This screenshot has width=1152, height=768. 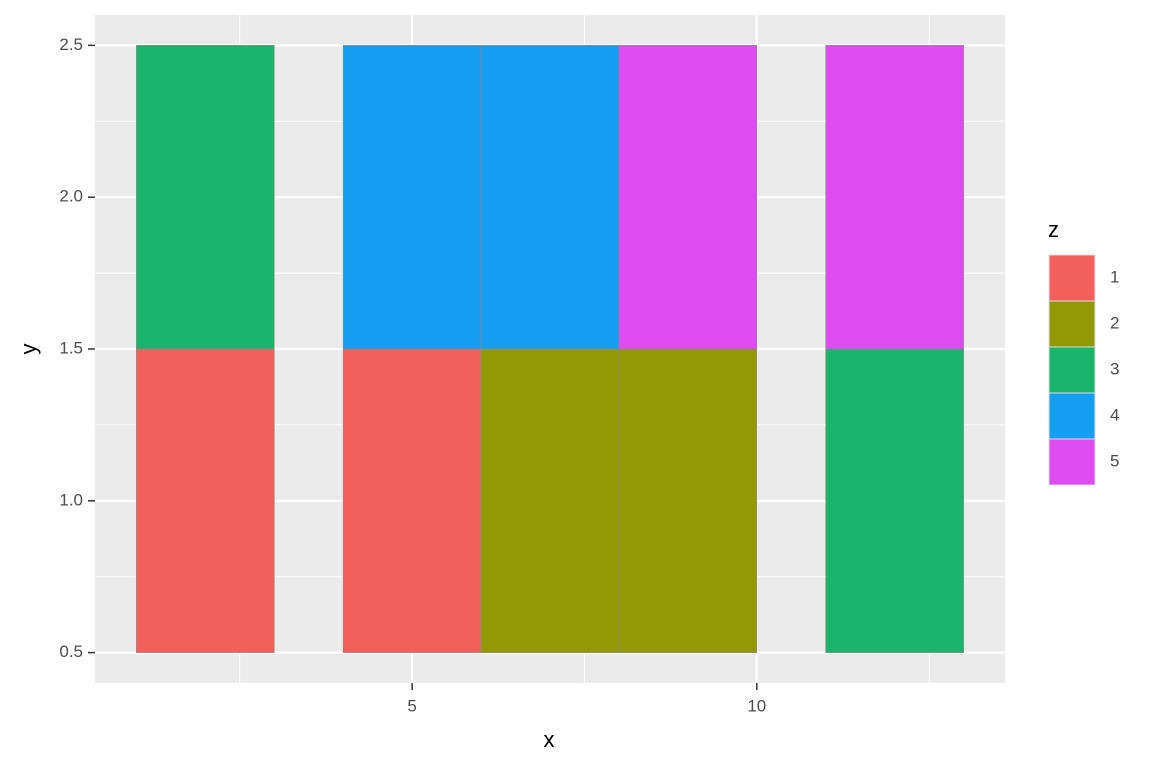 What do you see at coordinates (71, 196) in the screenshot?
I see `y-tick-label: 2.0` at bounding box center [71, 196].